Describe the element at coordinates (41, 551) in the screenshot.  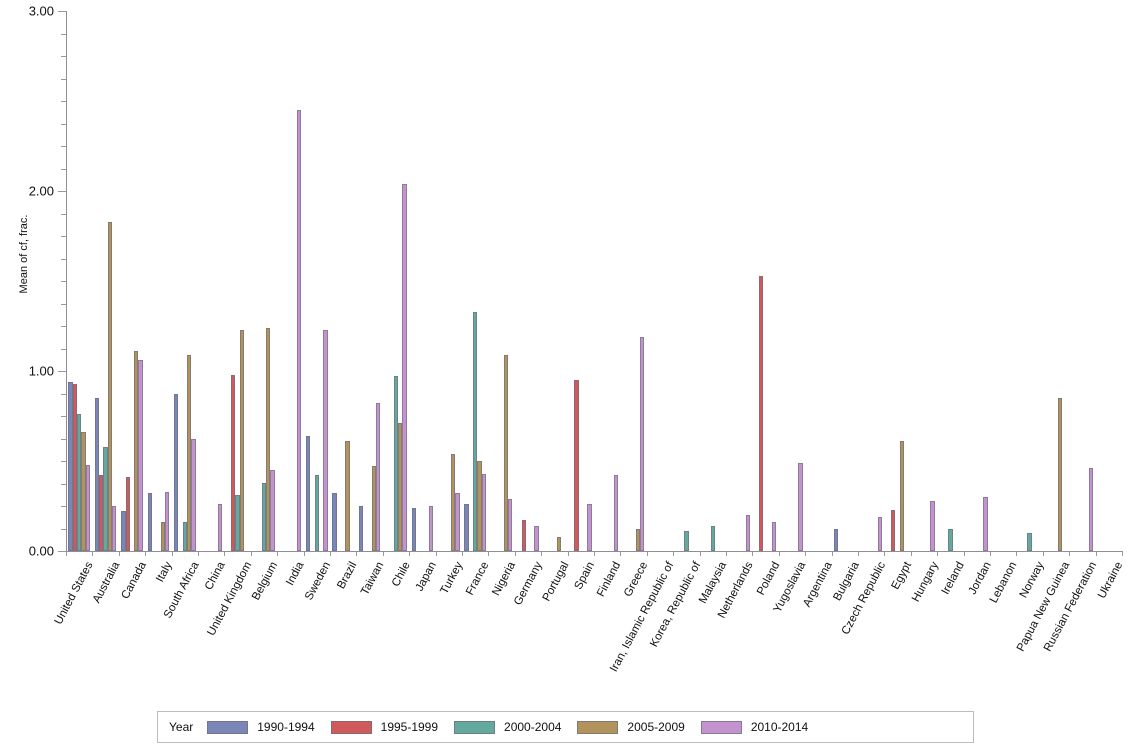
I see `y-tick-label: 0.00` at that location.